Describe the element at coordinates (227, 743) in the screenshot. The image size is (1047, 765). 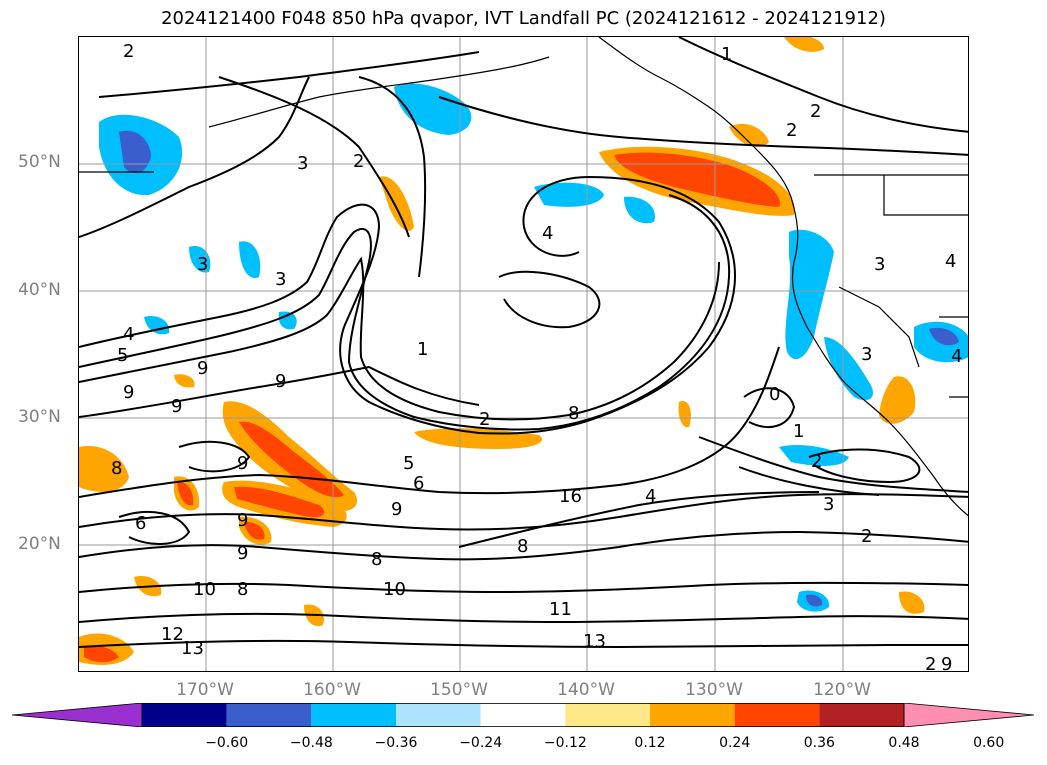
I see `colorbar-tick-label: −0.60` at that location.